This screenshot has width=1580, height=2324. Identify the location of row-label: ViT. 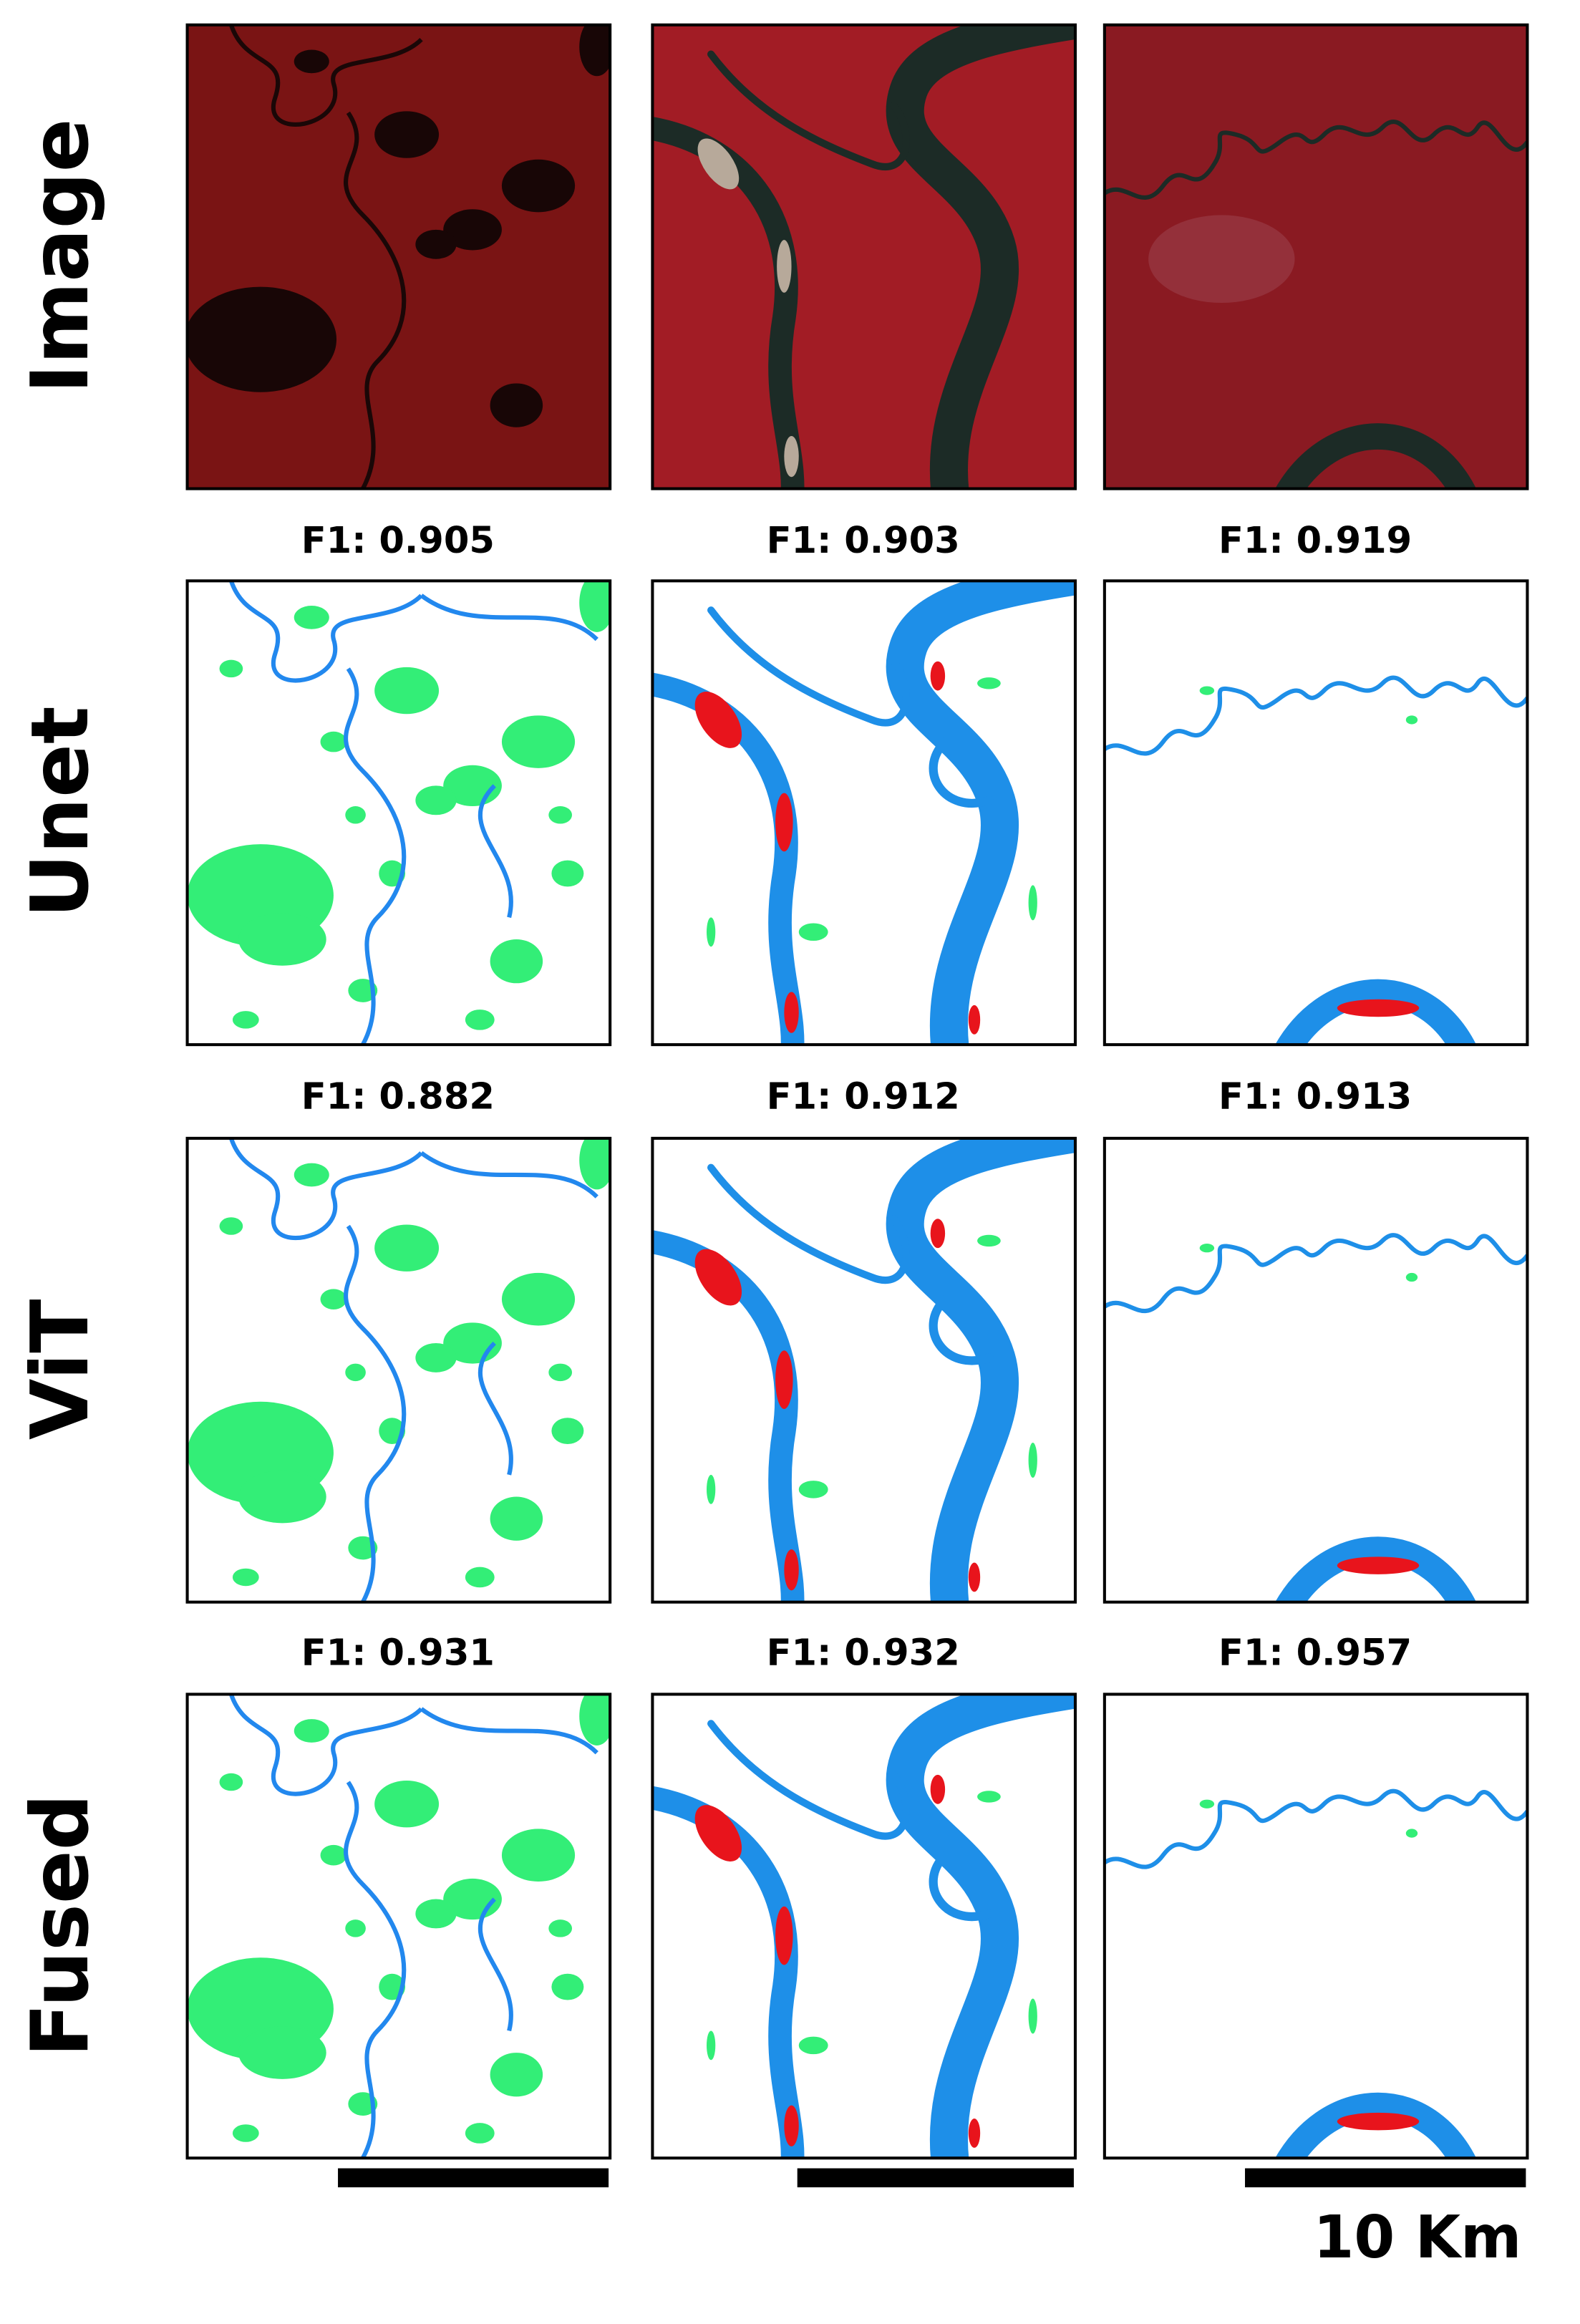
(61, 1369).